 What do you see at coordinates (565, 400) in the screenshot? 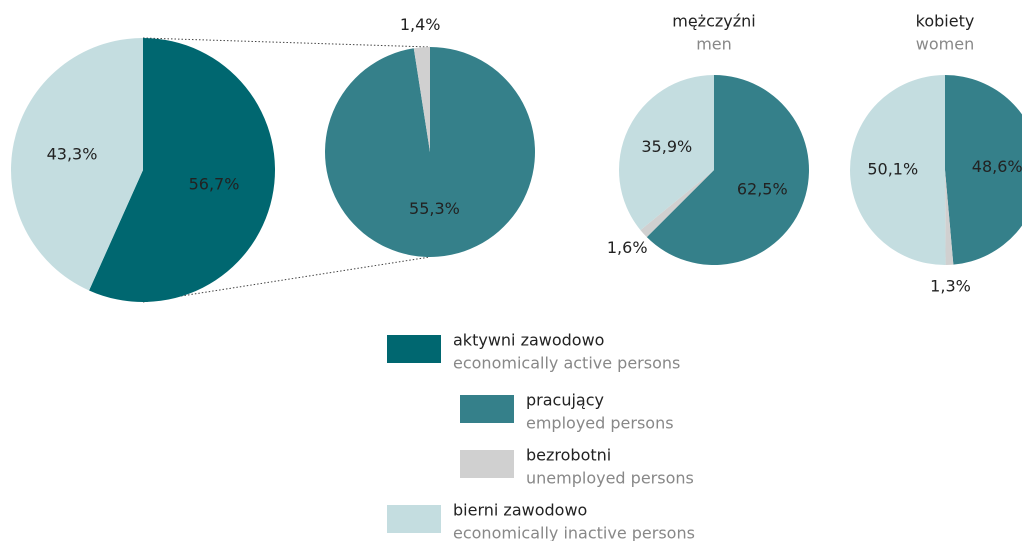
I see `legend-label: pracujący` at bounding box center [565, 400].